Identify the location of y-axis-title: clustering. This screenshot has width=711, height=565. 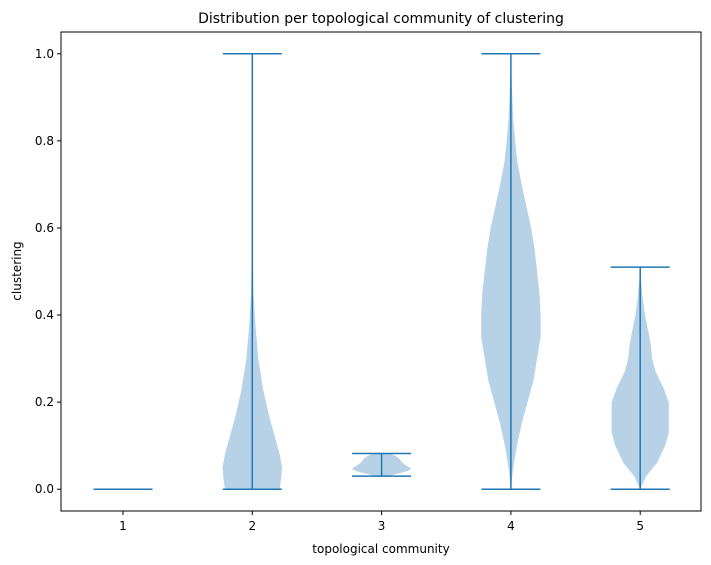
(17, 270).